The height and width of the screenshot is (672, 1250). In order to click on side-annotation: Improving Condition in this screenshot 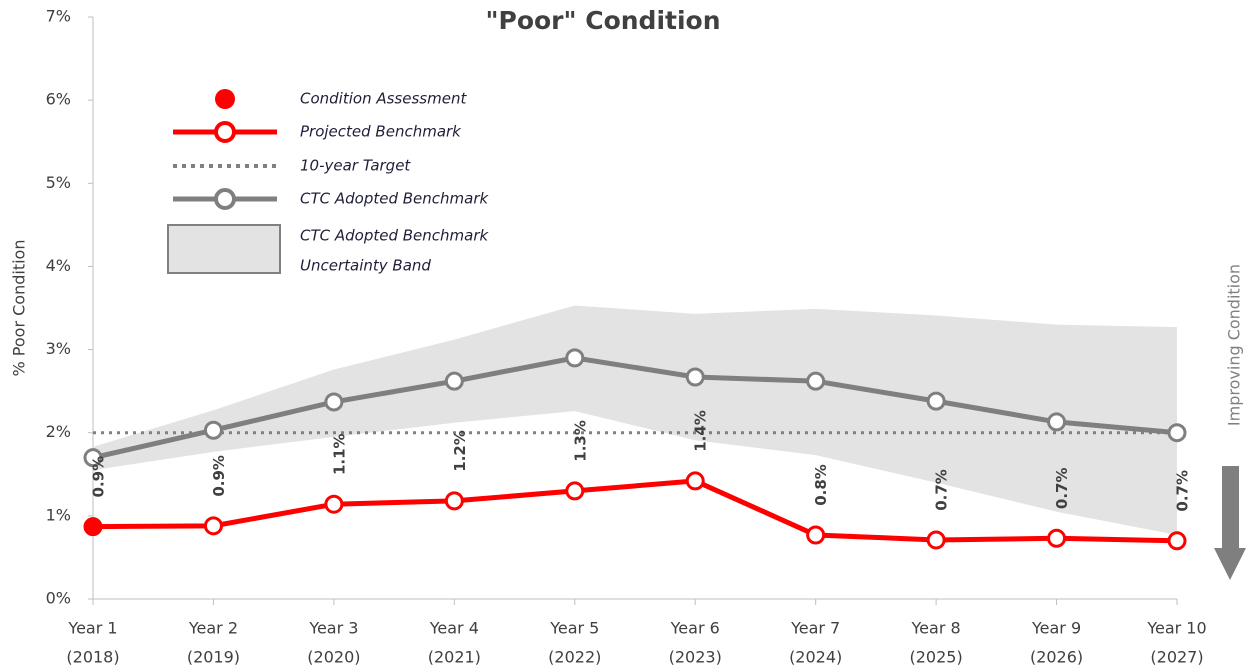, I will do `click(1234, 345)`.